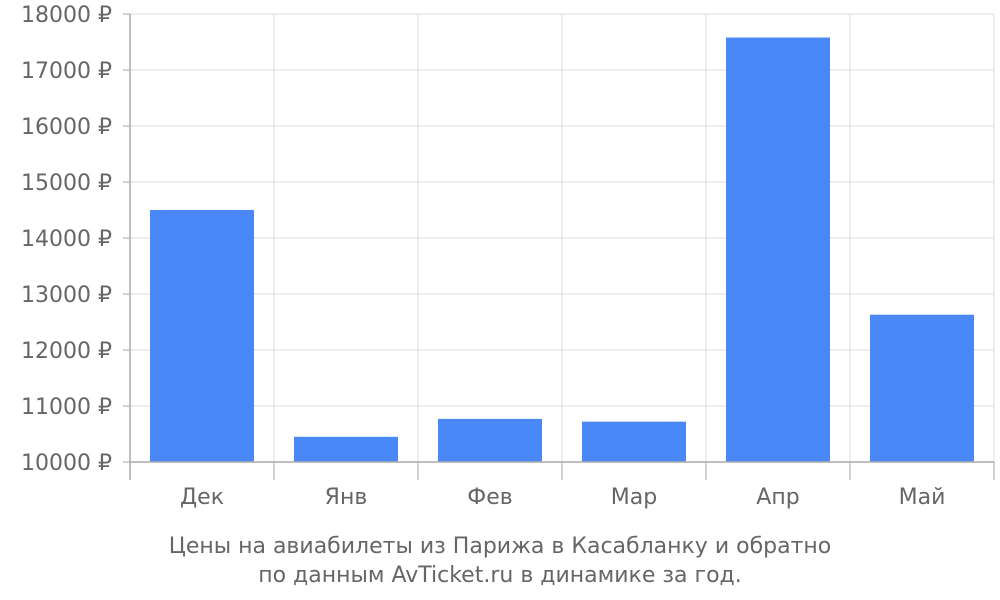 Image resolution: width=1000 pixels, height=600 pixels. I want to click on x-tick-label: Фев, so click(489, 497).